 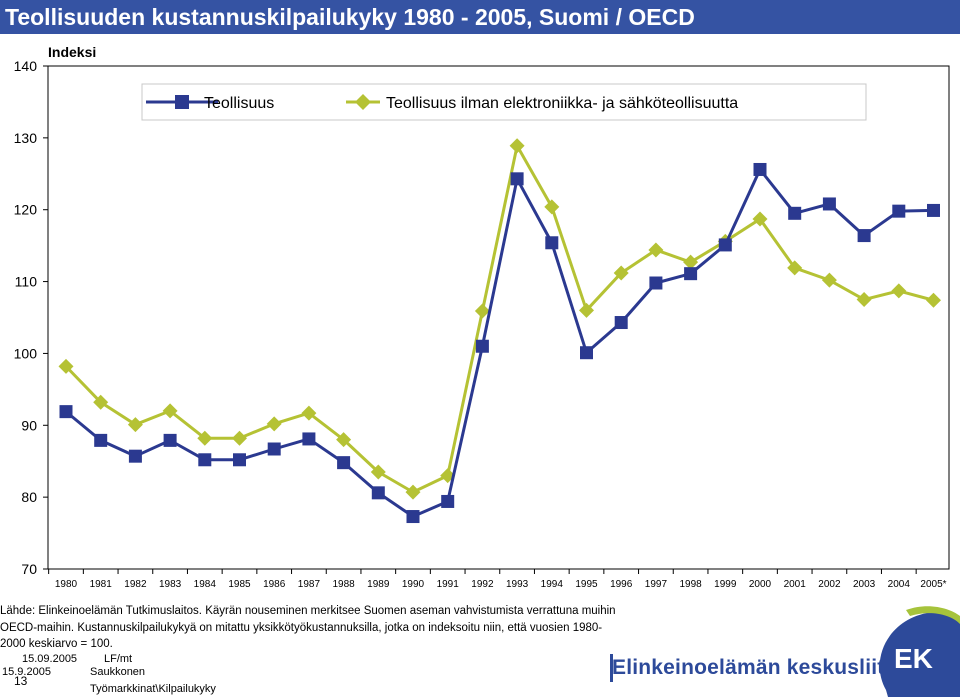 I want to click on x-tick-label: 1986, so click(x=274, y=584).